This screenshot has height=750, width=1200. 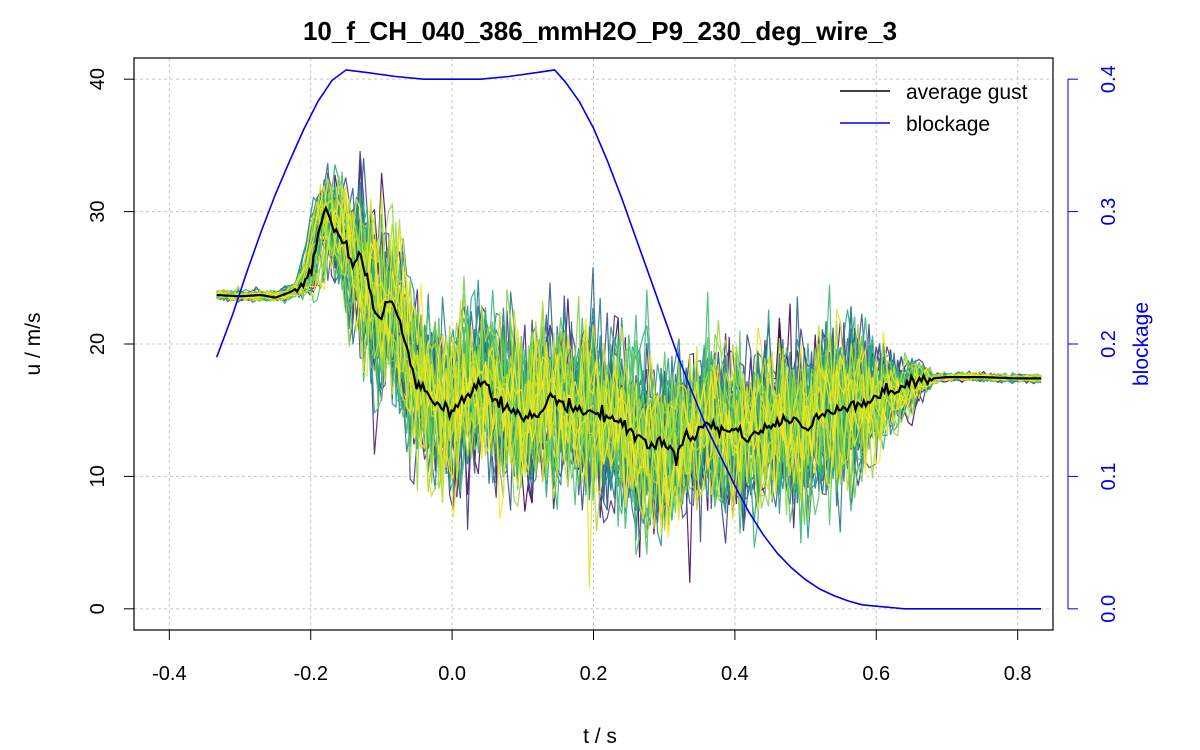 What do you see at coordinates (98, 79) in the screenshot?
I see `y-tick-label-4: 40` at bounding box center [98, 79].